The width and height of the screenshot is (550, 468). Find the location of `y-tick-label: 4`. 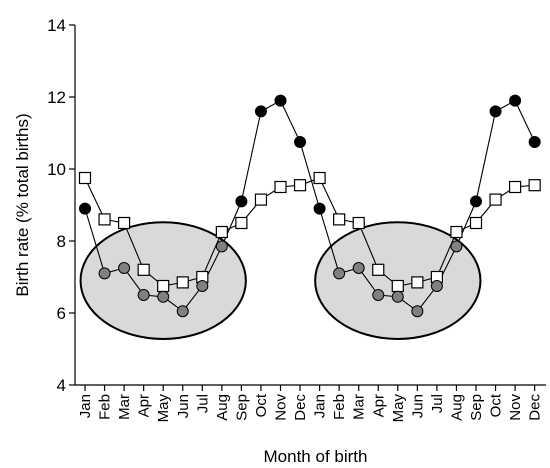

y-tick-label: 4 is located at coordinates (61, 385).